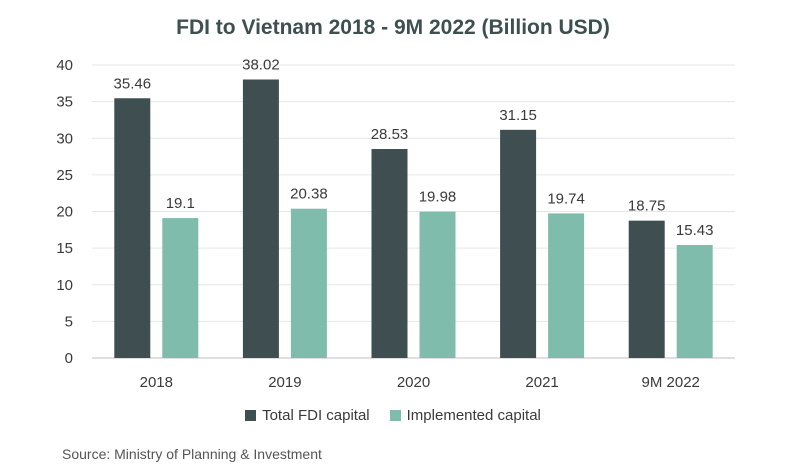  I want to click on legend-label-total: Total FDI capital, so click(316, 415).